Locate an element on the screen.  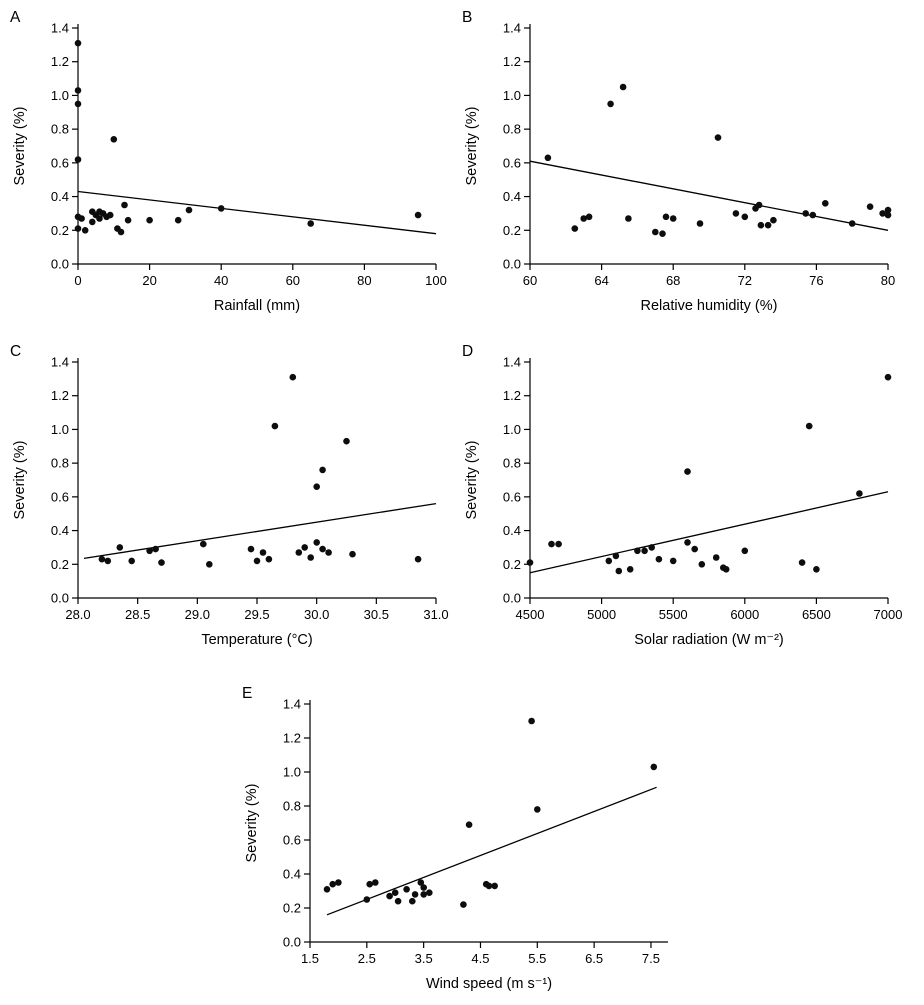
x-tick-label: 4500 is located at coordinates (530, 614).